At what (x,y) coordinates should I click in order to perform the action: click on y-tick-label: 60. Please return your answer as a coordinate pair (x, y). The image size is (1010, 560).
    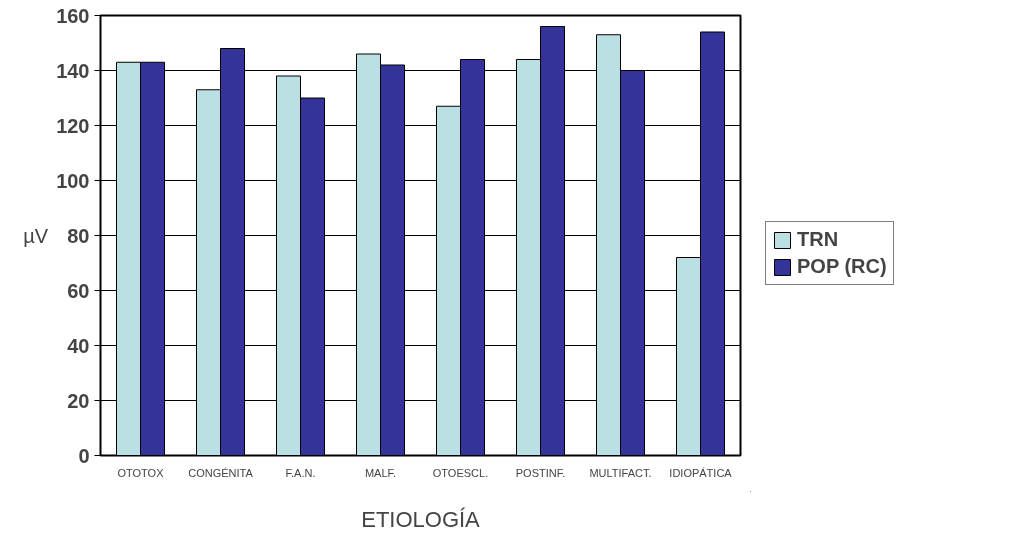
    Looking at the image, I should click on (78, 290).